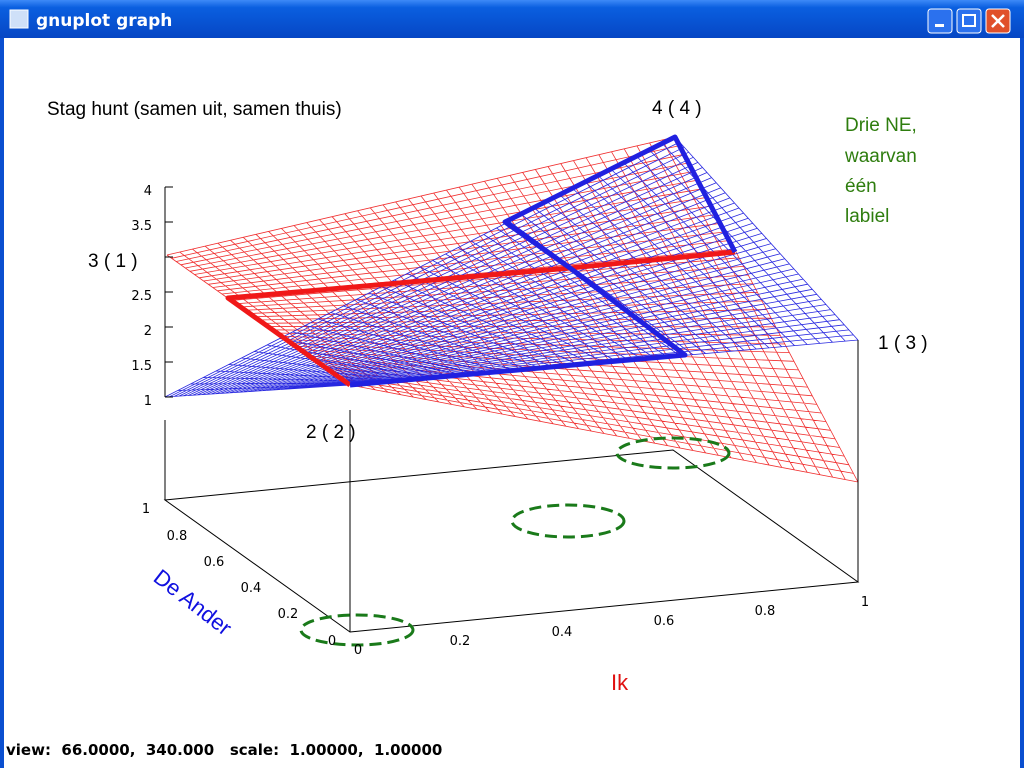  I want to click on x-tick-label: 0, so click(358, 650).